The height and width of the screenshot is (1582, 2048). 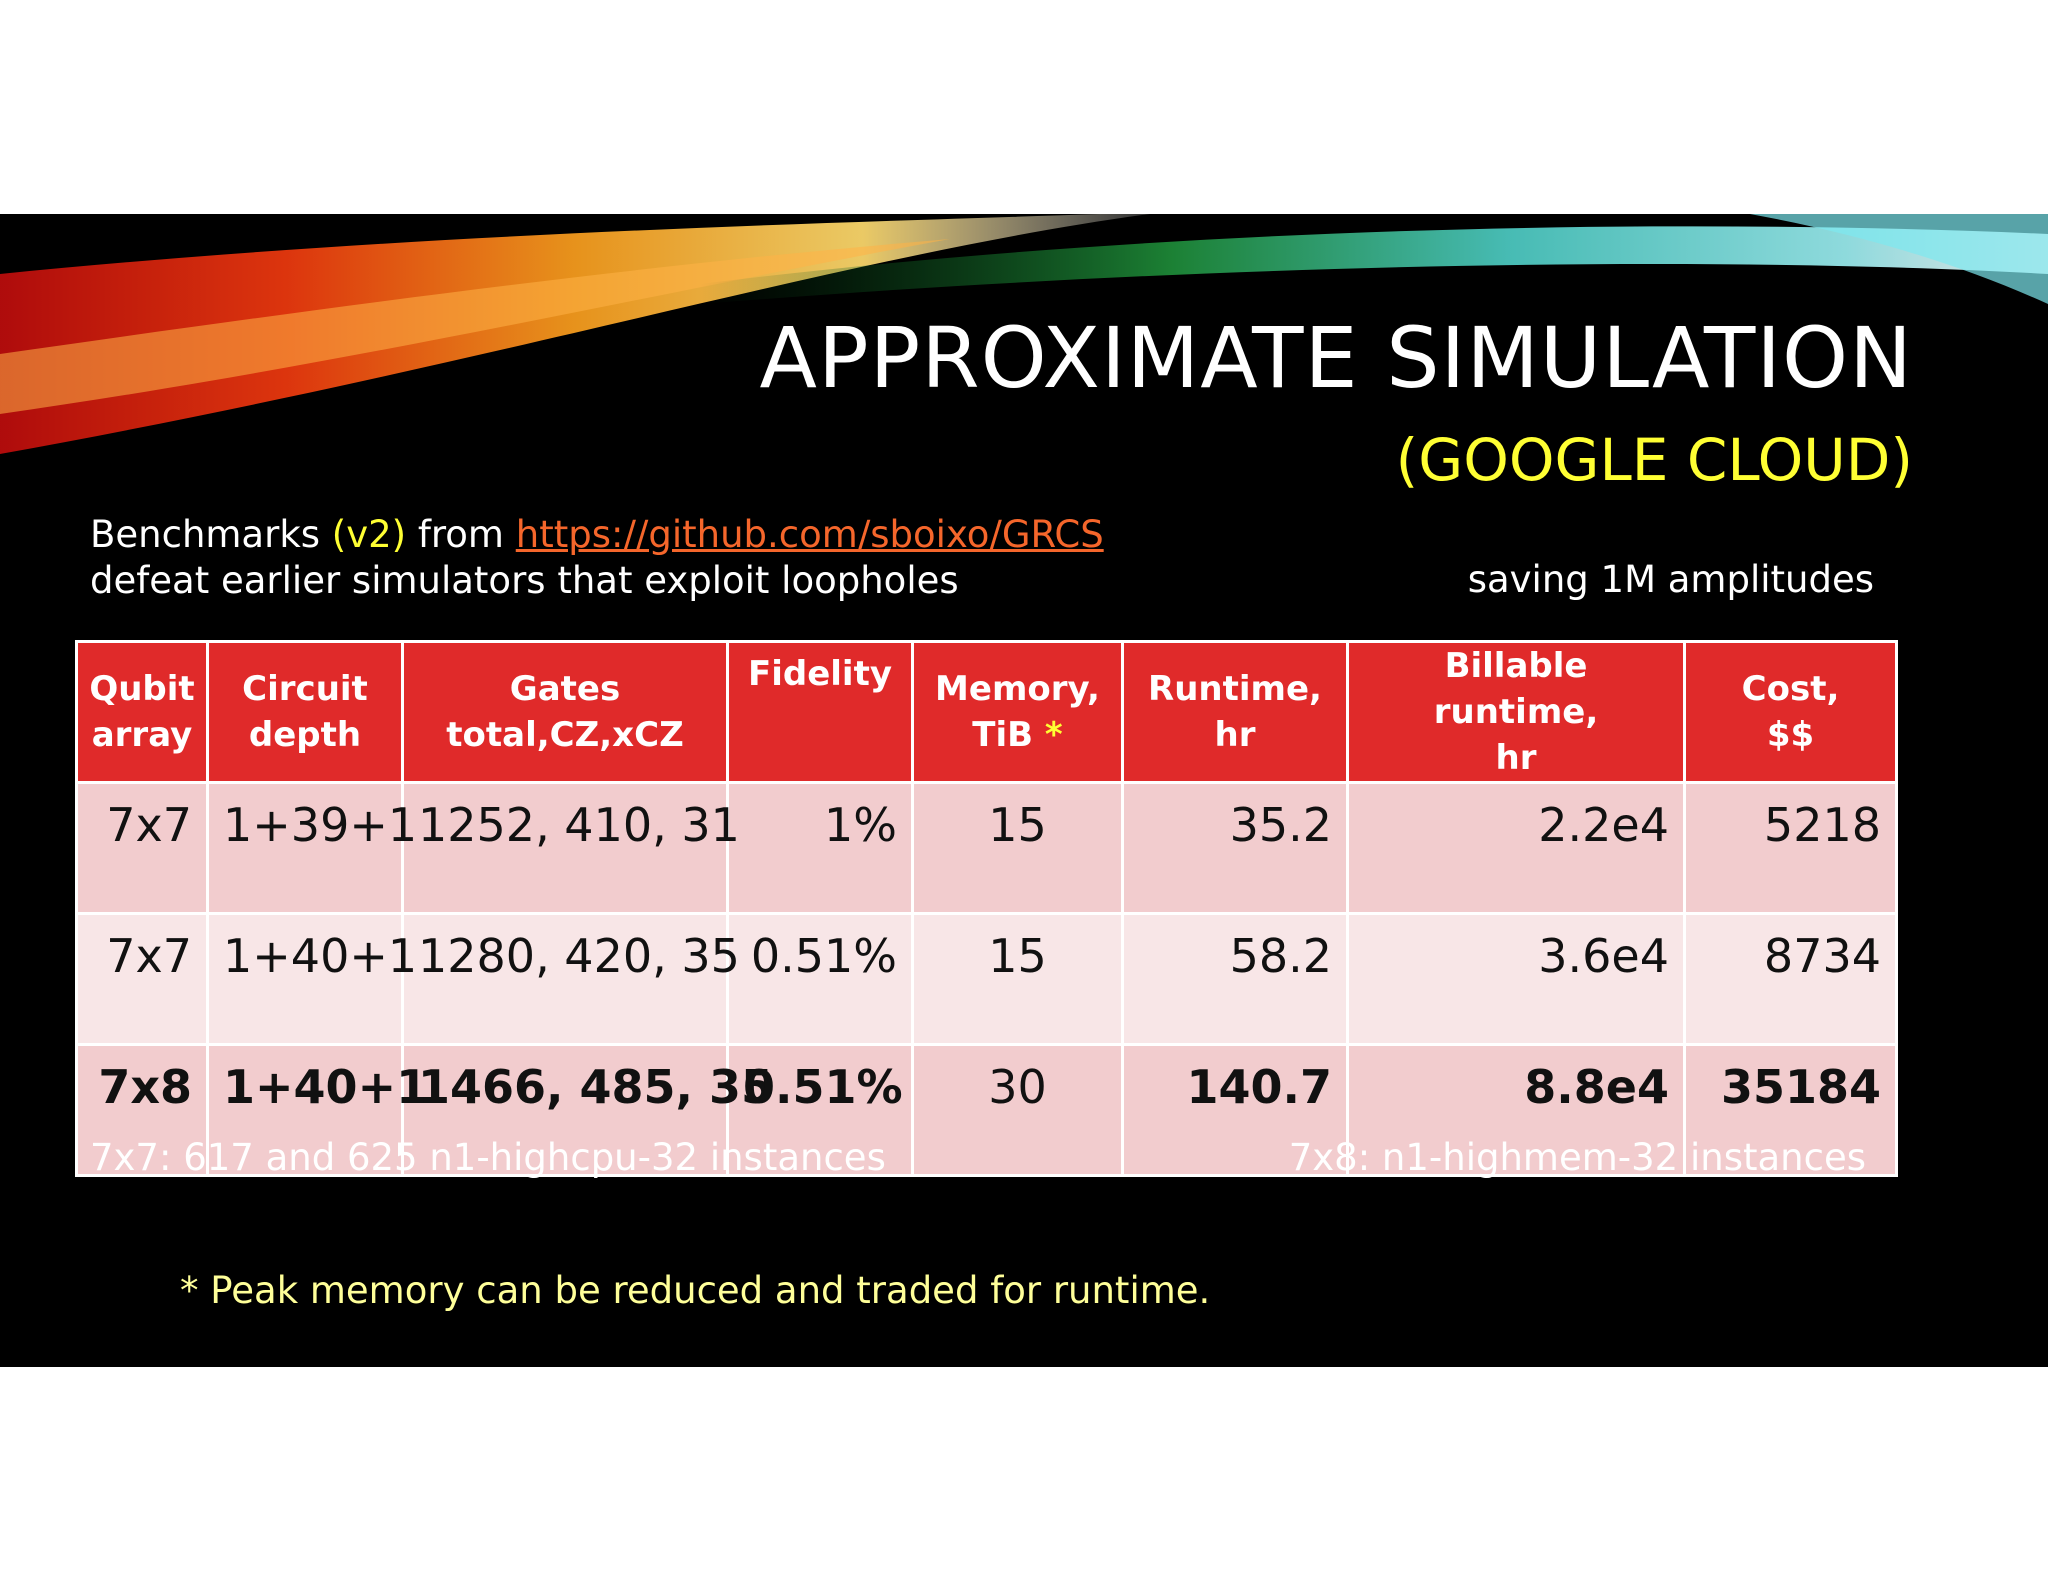 I want to click on header-billable-runtime: Billable runtime, hr, so click(x=1516, y=712).